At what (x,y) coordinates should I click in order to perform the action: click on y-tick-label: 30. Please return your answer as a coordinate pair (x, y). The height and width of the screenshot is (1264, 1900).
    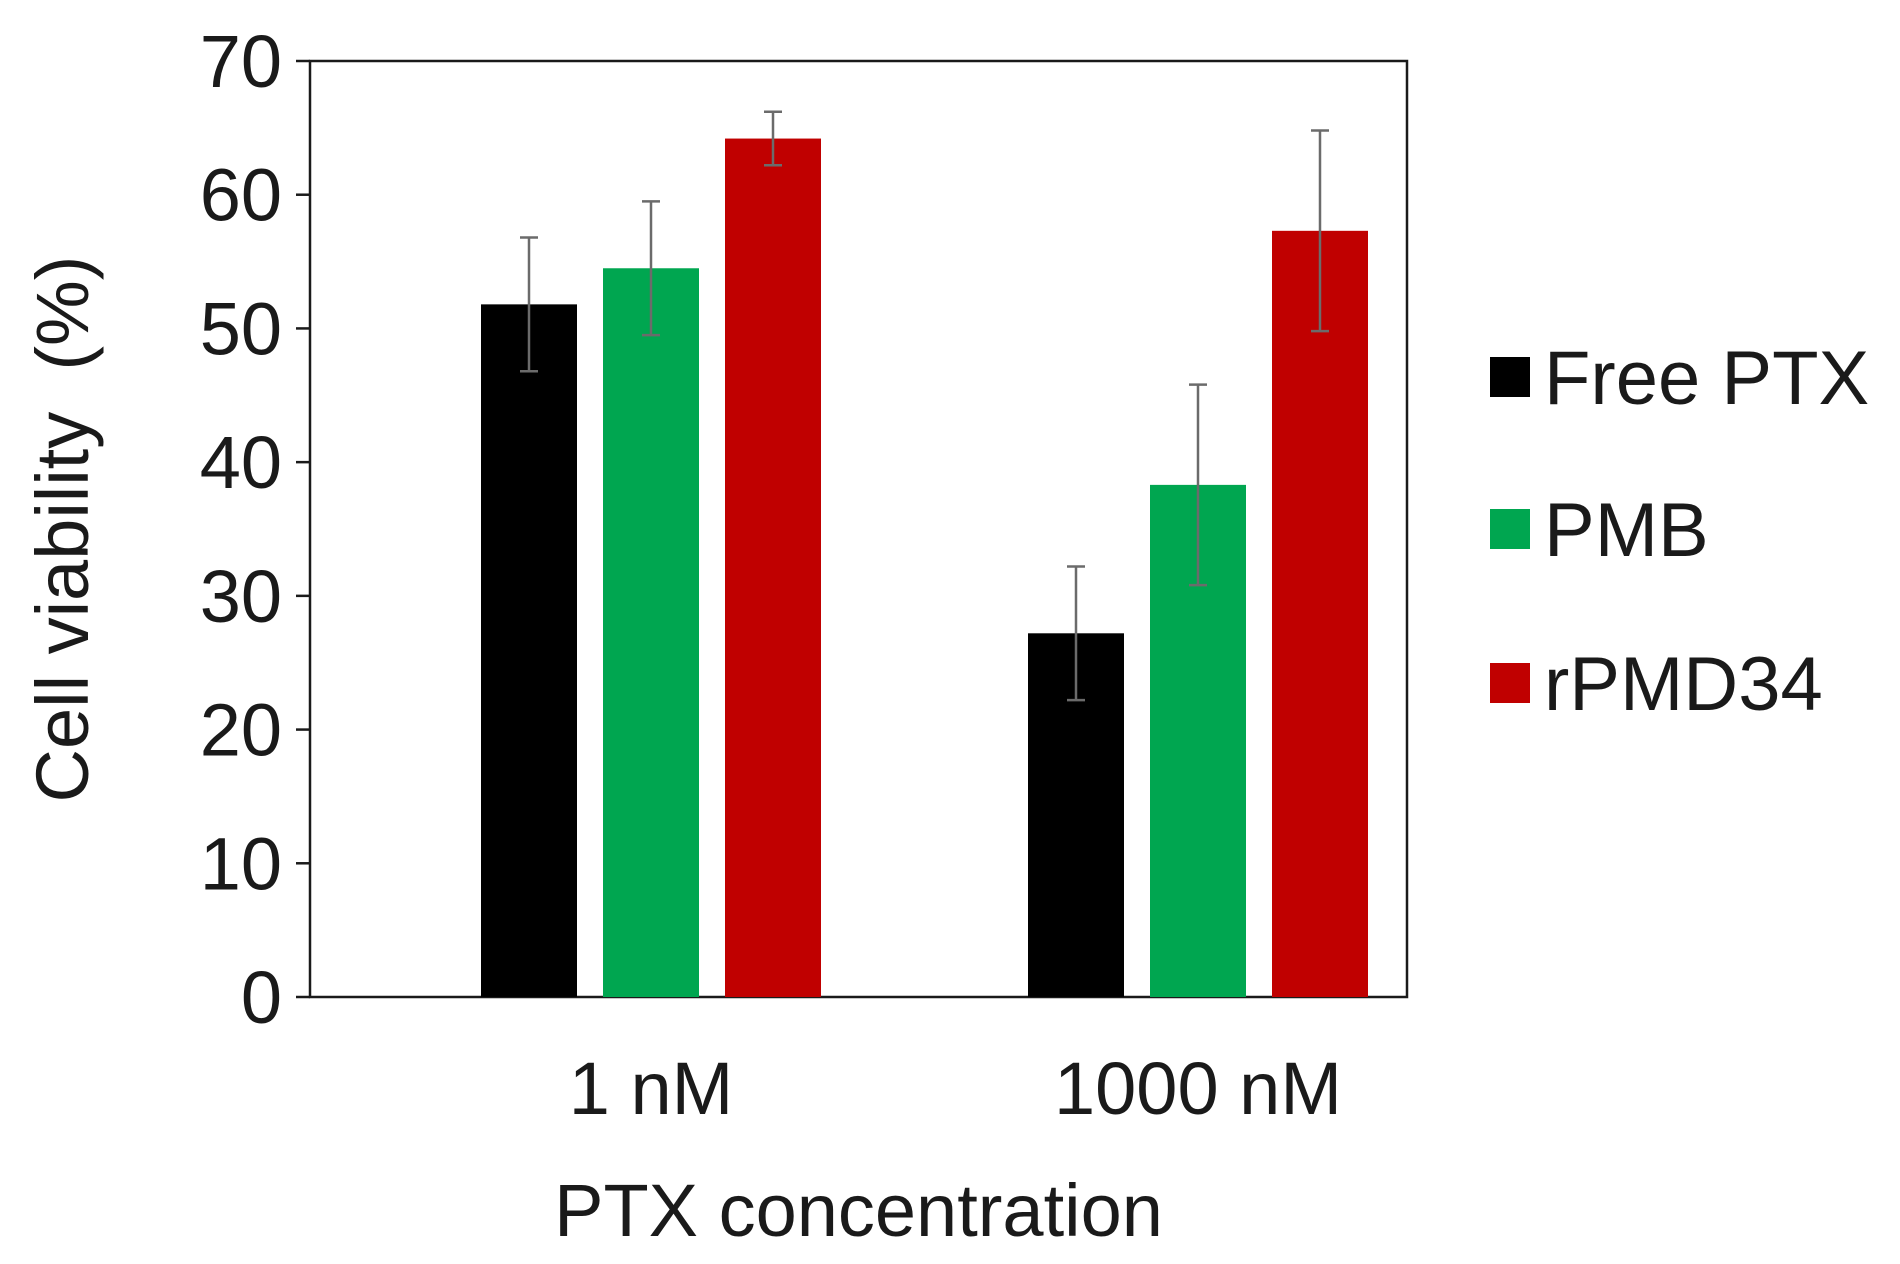
    Looking at the image, I should click on (241, 596).